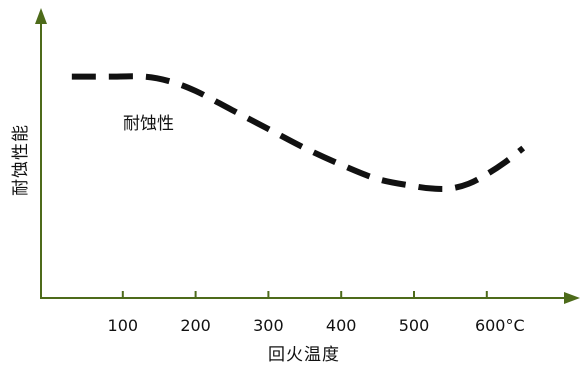 Image resolution: width=581 pixels, height=365 pixels. What do you see at coordinates (21, 160) in the screenshot?
I see `y-axis-title: 耐蚀性能` at bounding box center [21, 160].